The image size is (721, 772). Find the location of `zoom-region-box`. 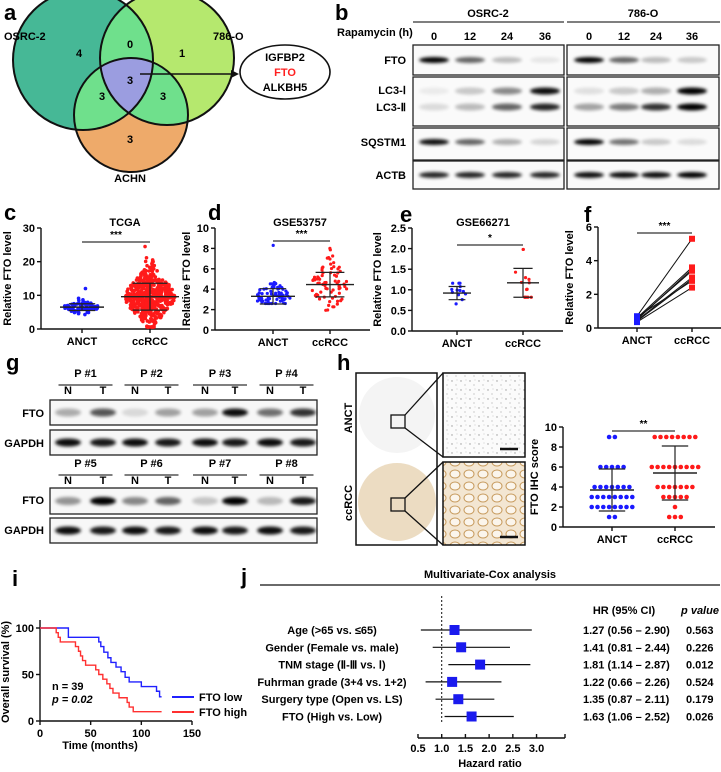

zoom-region-box is located at coordinates (398, 504).